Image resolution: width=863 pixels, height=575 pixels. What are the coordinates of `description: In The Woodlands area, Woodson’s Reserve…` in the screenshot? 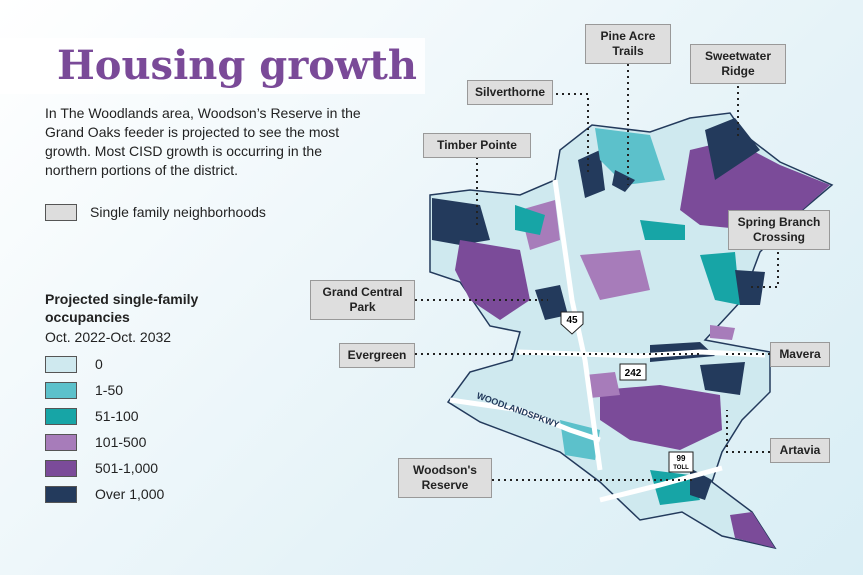 It's located at (203, 141).